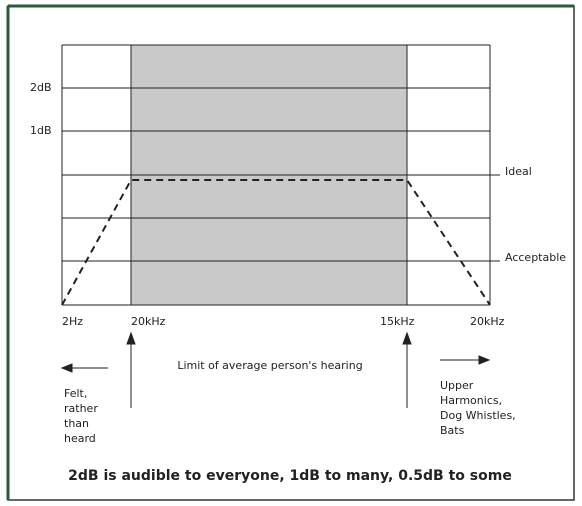  What do you see at coordinates (478, 415) in the screenshot?
I see `note-line: Dog Whistles,` at bounding box center [478, 415].